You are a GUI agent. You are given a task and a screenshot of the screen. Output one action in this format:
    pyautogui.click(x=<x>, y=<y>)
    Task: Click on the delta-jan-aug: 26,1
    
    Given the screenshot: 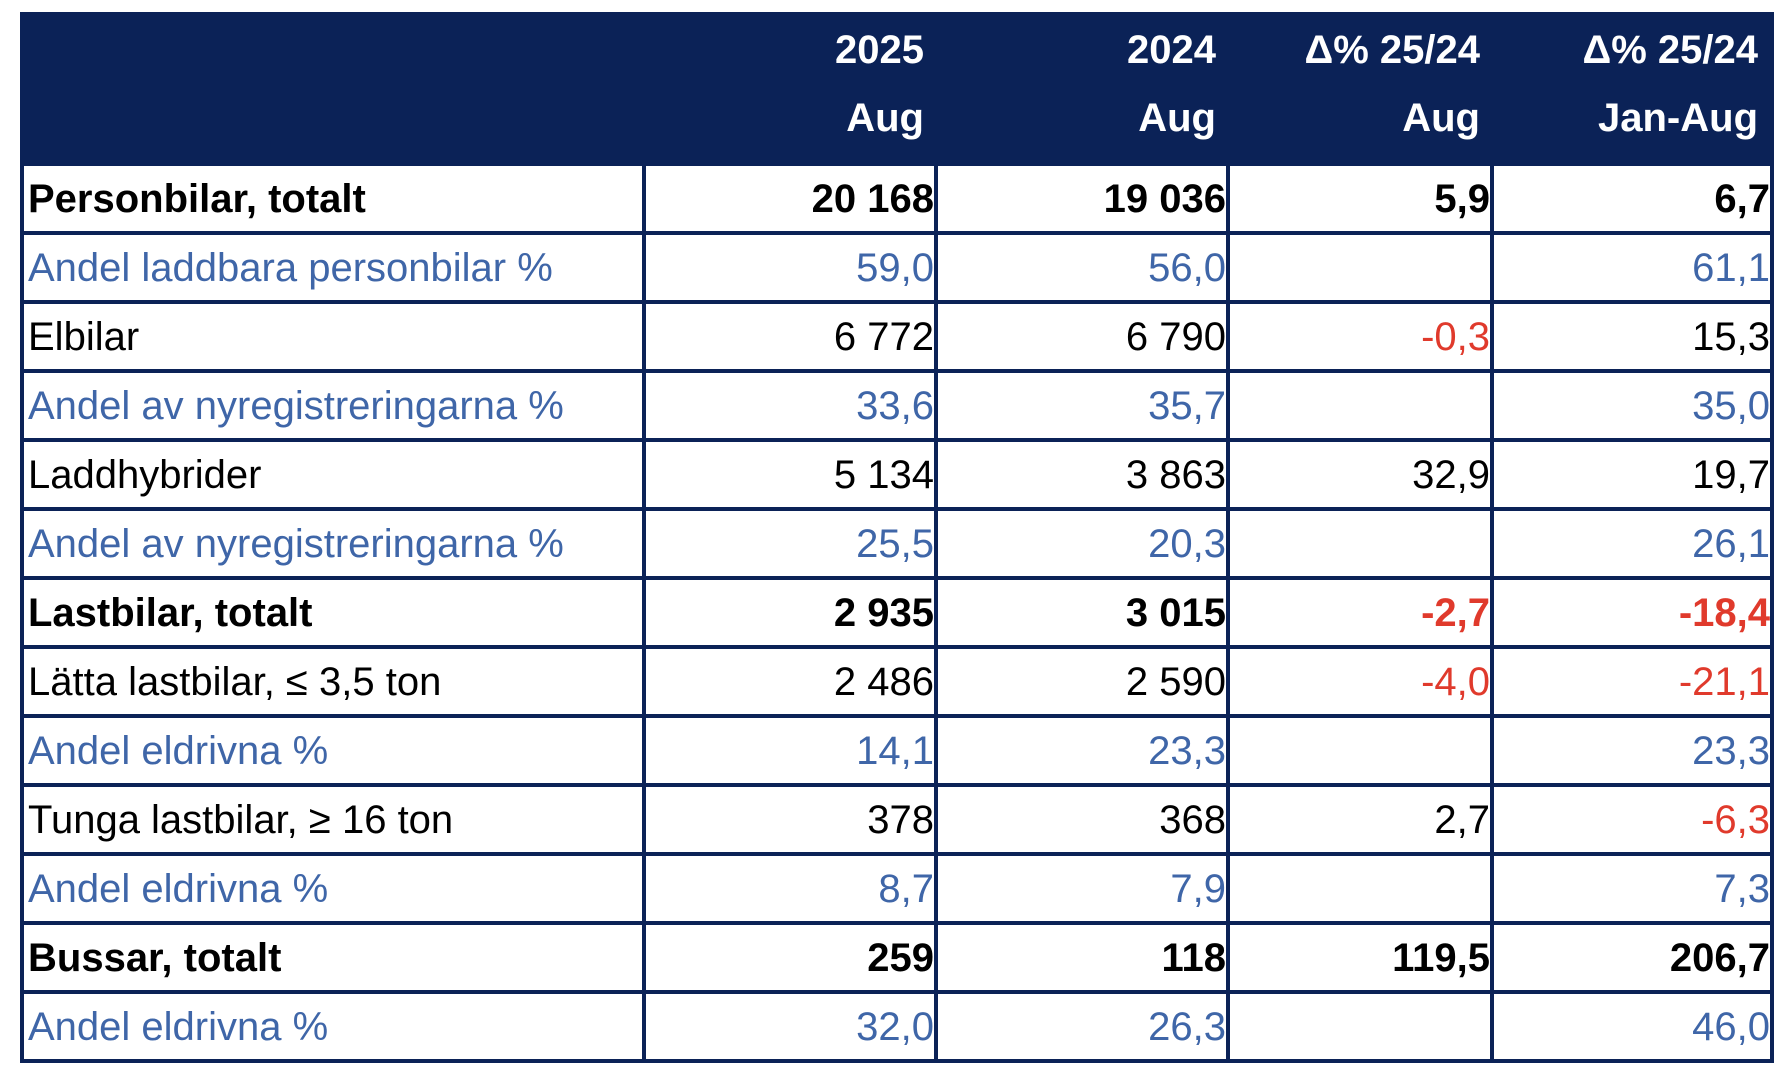 What is the action you would take?
    pyautogui.click(x=1632, y=543)
    